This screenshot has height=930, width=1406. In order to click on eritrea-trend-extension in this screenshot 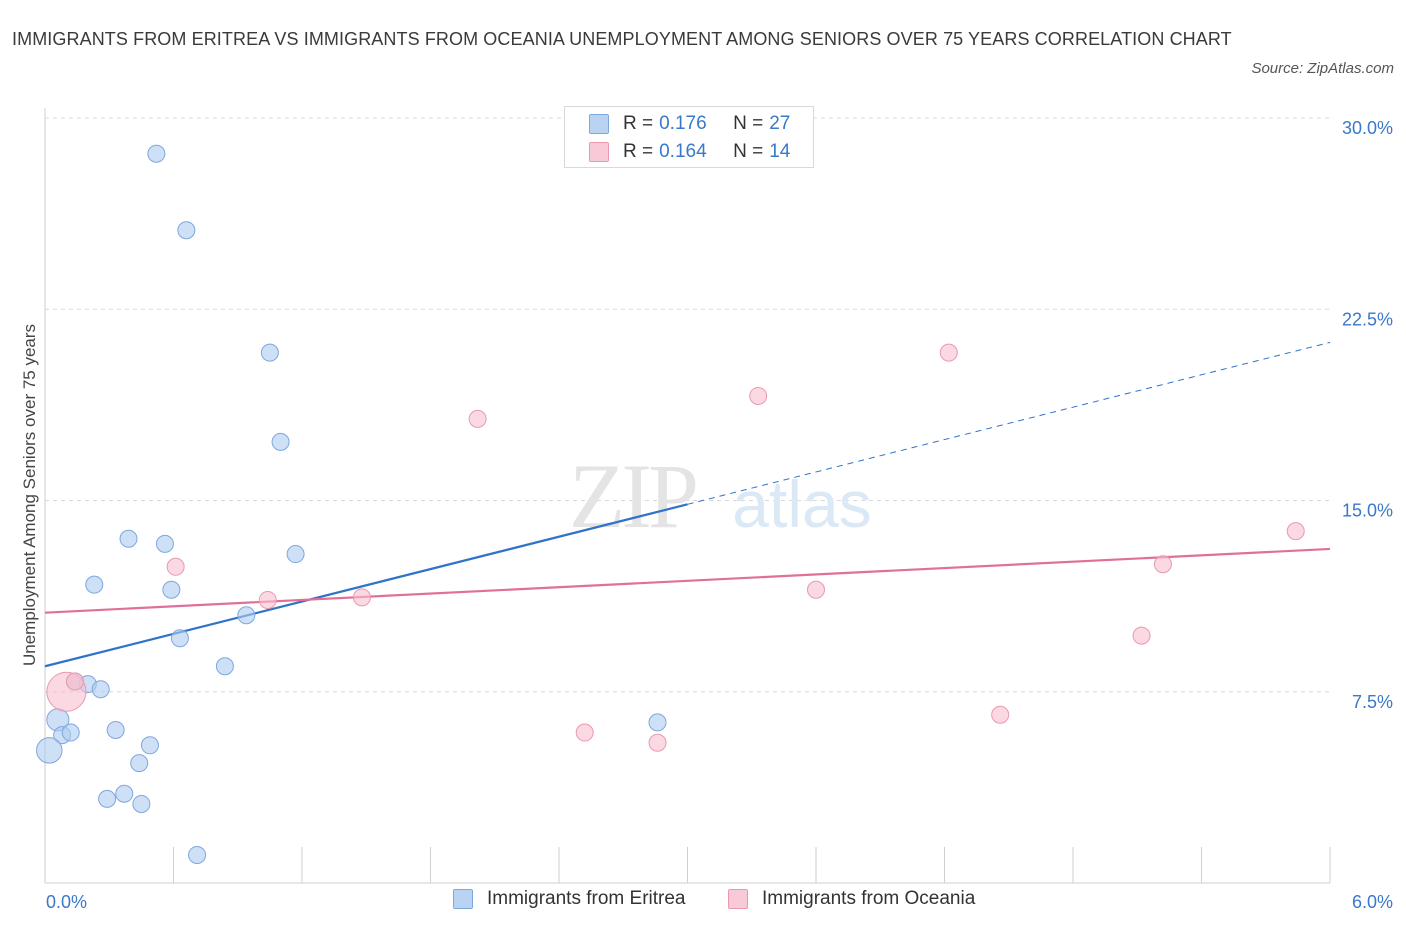, I will do `click(1009, 423)`.